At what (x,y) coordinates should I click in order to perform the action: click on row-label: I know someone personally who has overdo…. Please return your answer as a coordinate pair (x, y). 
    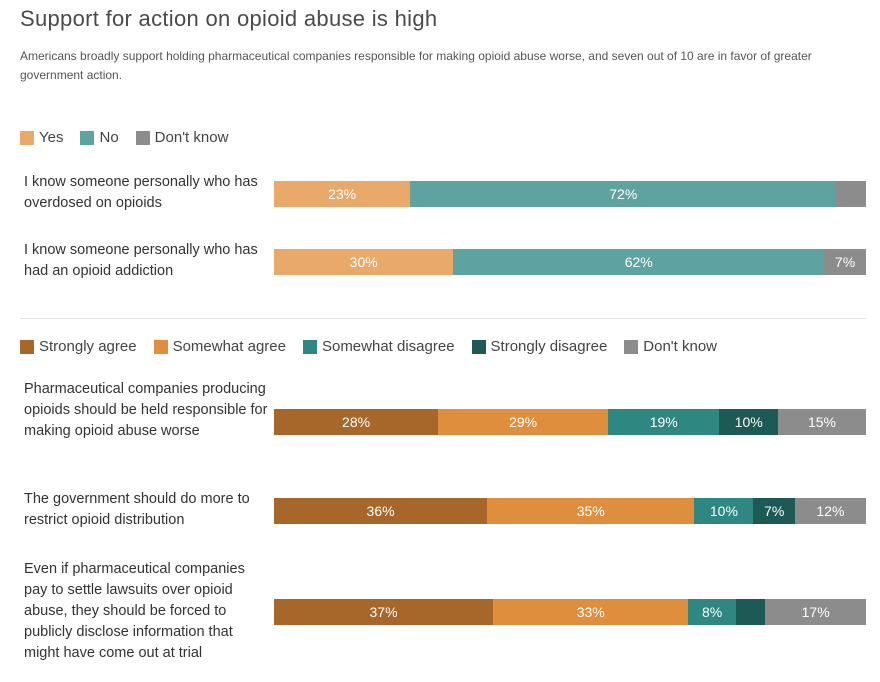
    Looking at the image, I should click on (141, 192).